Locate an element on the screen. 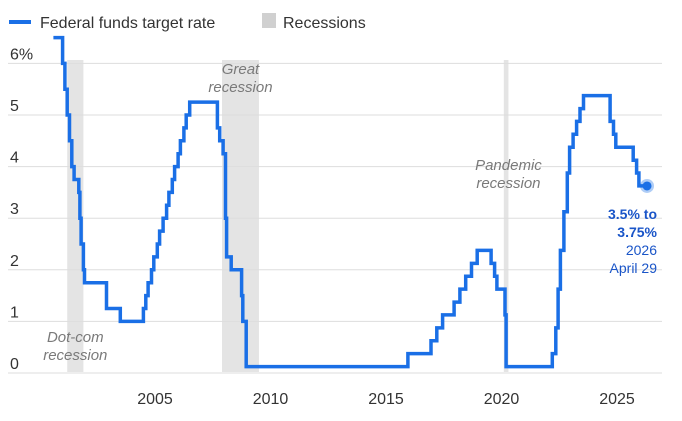  x-tick-label: 2010 is located at coordinates (271, 399).